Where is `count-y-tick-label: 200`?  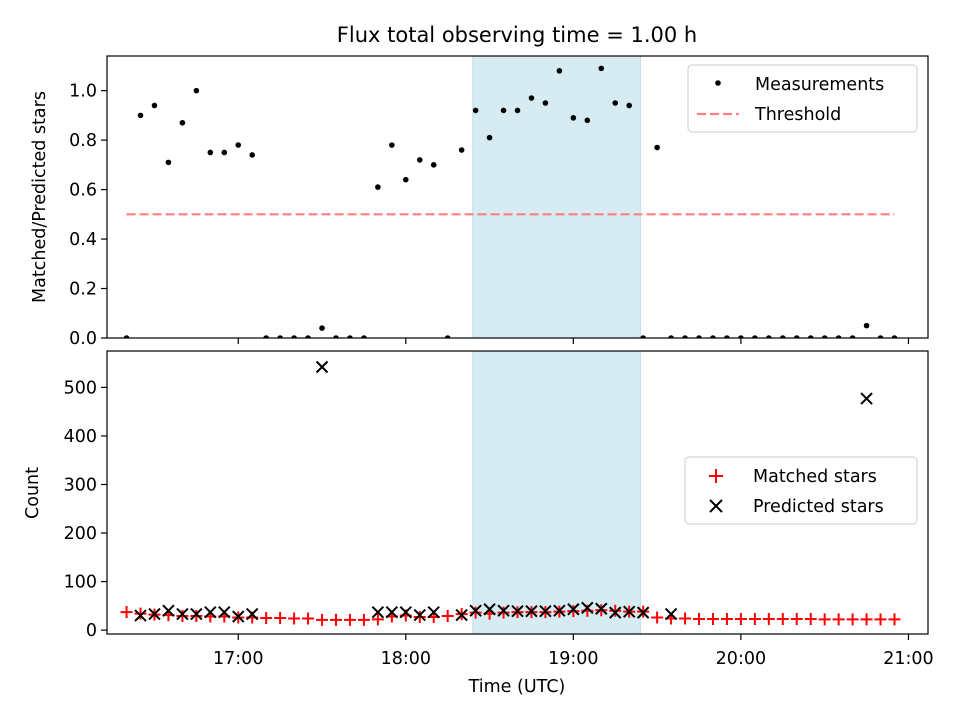
count-y-tick-label: 200 is located at coordinates (80, 534).